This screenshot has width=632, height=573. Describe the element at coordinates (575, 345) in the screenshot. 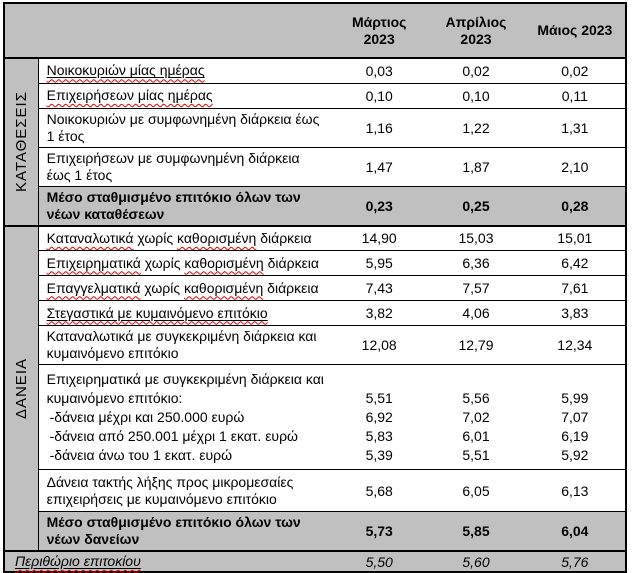

I see `rate-value: 12,34` at that location.